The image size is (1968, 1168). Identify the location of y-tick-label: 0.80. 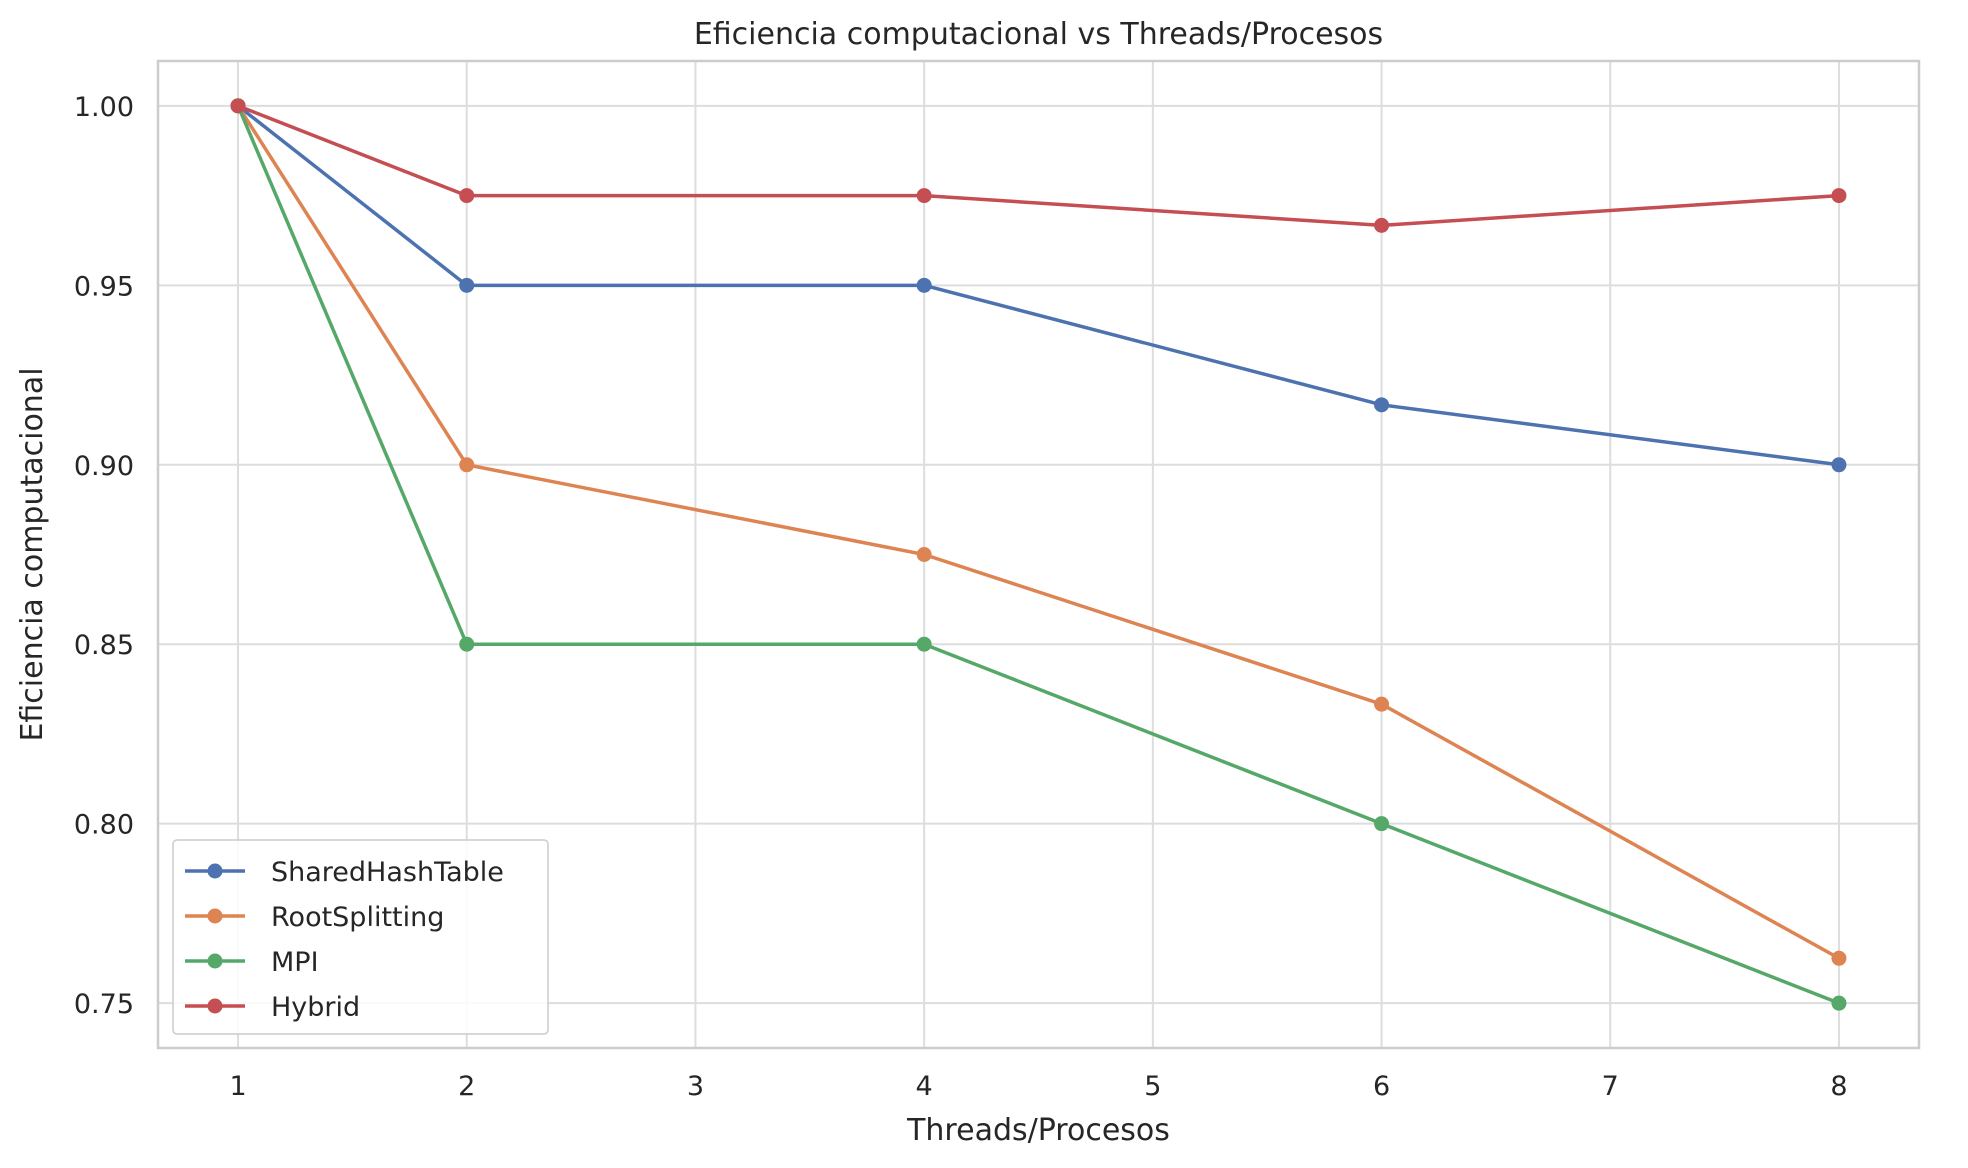
(104, 825).